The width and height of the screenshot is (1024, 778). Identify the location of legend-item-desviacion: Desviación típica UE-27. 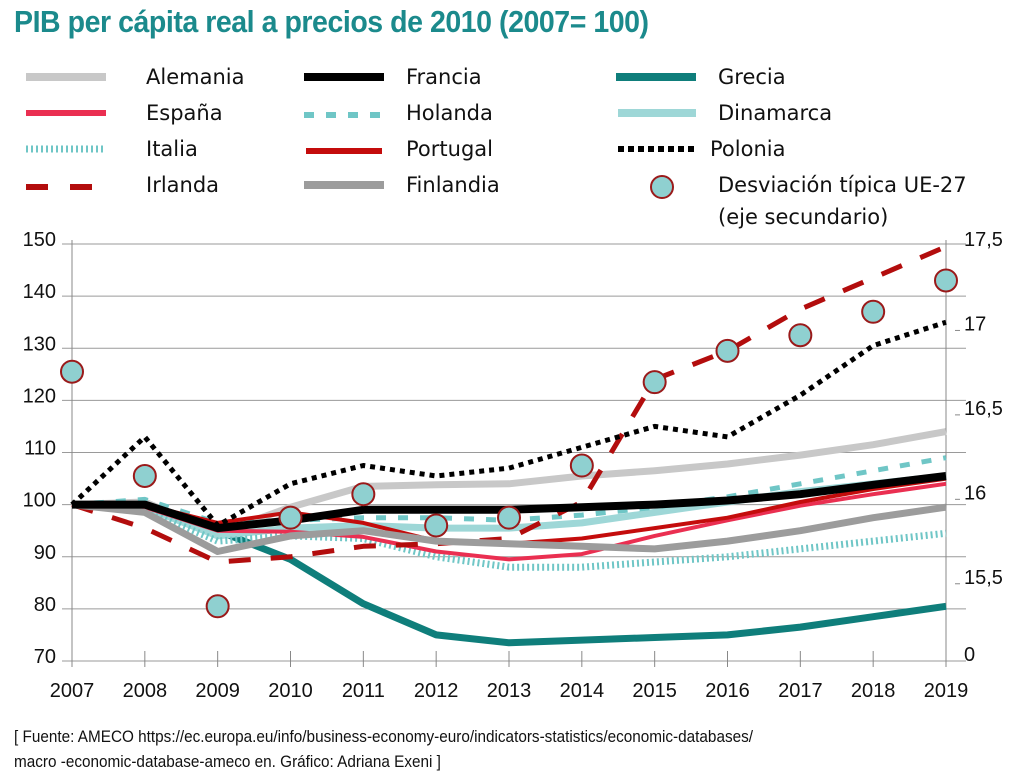
(790, 185).